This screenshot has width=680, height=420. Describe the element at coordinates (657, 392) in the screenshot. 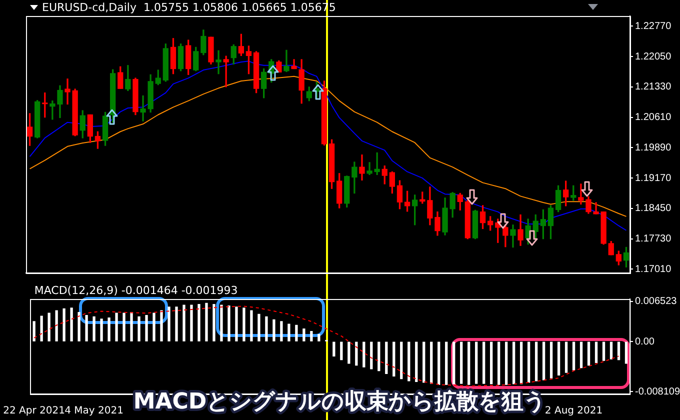

I see `y-tick-label: -0.008109` at that location.